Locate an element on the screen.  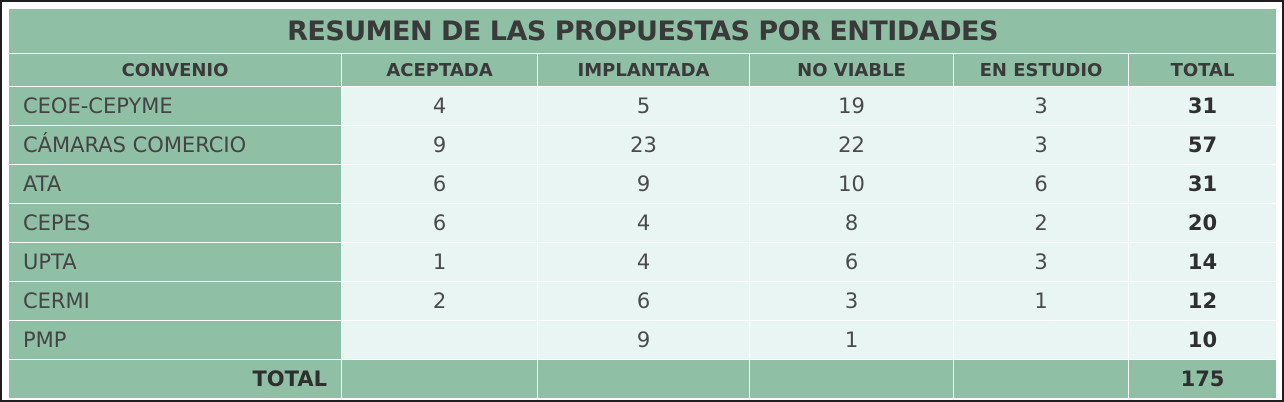
table-row: PMP 9 1 10 is located at coordinates (643, 340).